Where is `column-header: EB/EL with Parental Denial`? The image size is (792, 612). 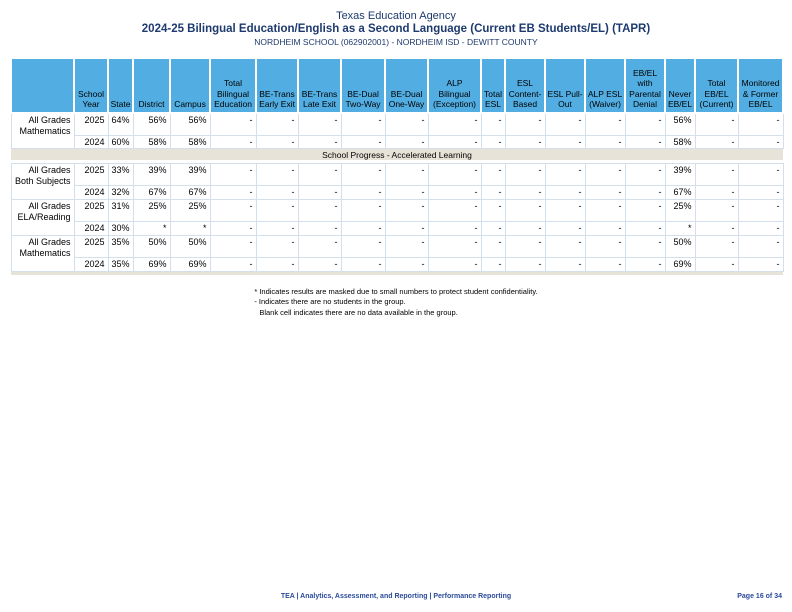
column-header: EB/EL with Parental Denial is located at coordinates (645, 85).